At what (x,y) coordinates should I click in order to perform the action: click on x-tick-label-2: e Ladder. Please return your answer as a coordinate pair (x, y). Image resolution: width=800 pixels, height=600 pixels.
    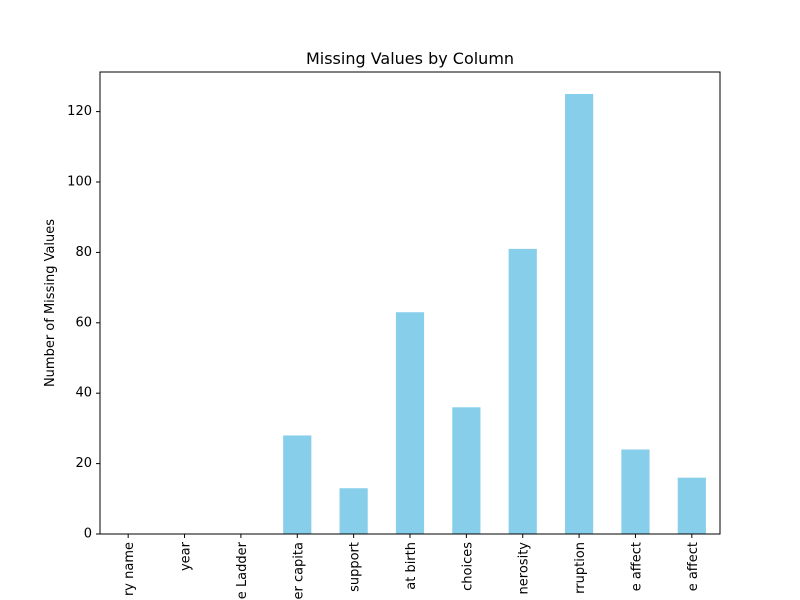
    Looking at the image, I should click on (242, 570).